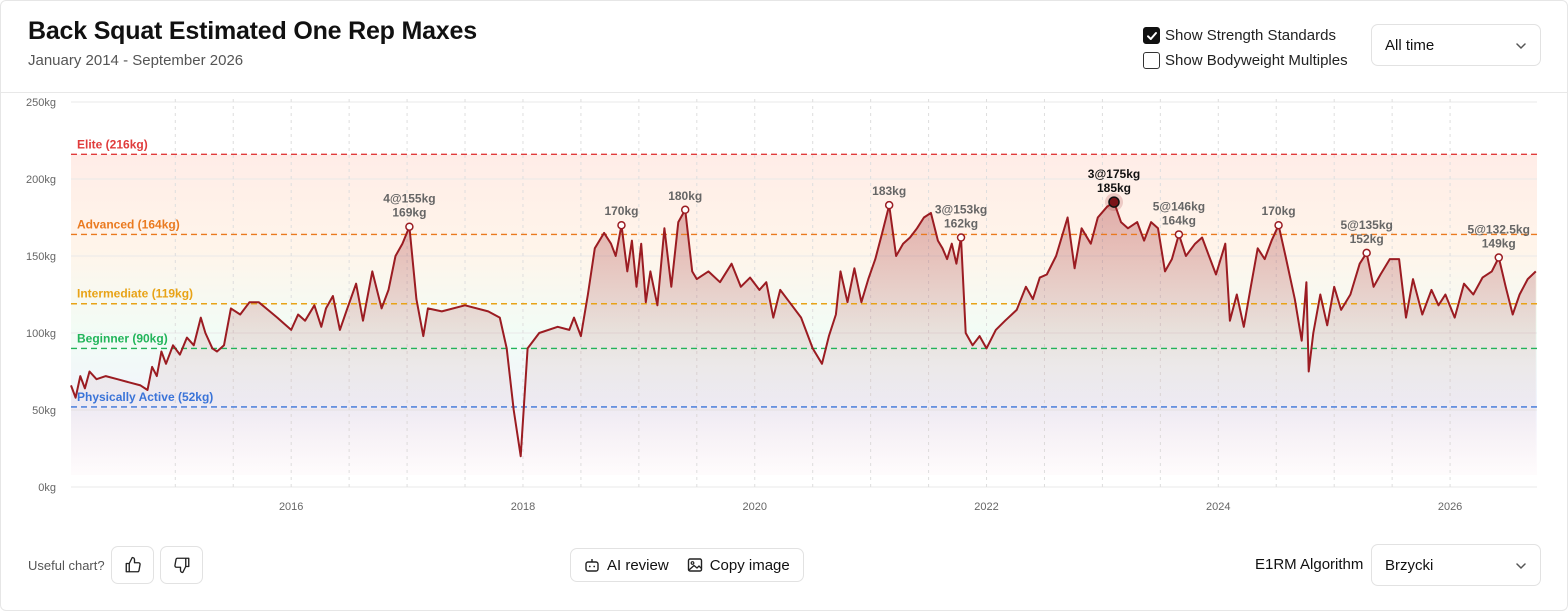  Describe the element at coordinates (1410, 45) in the screenshot. I see `time-range-value: All time` at that location.